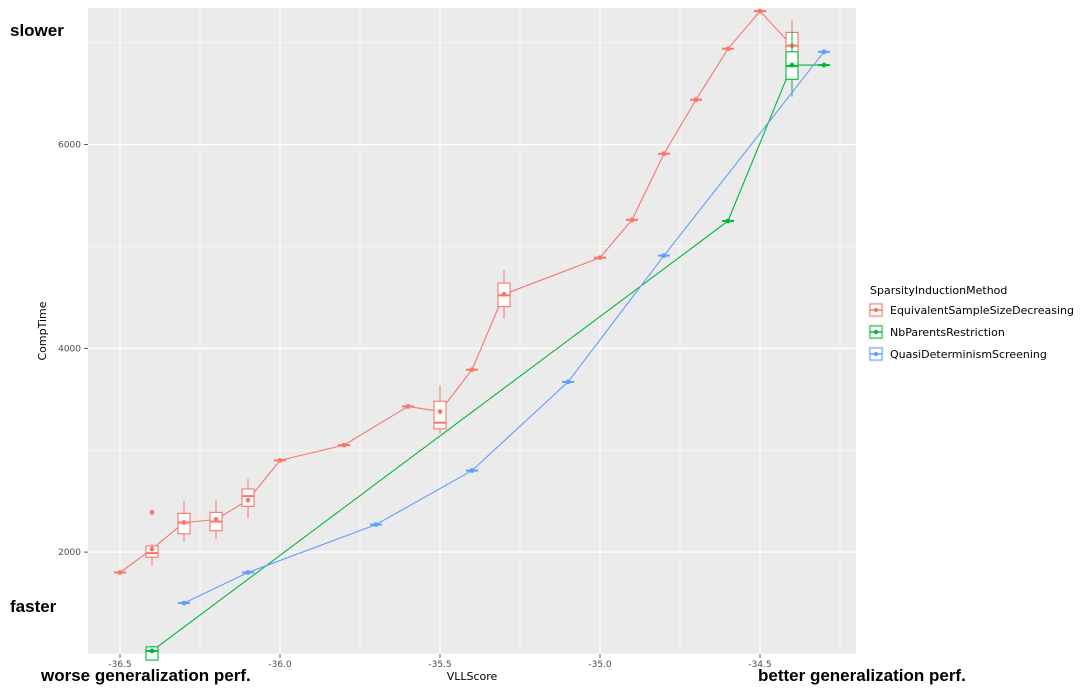 This screenshot has height=688, width=1083. I want to click on legend-key-NbParentsRestriction, so click(876, 332).